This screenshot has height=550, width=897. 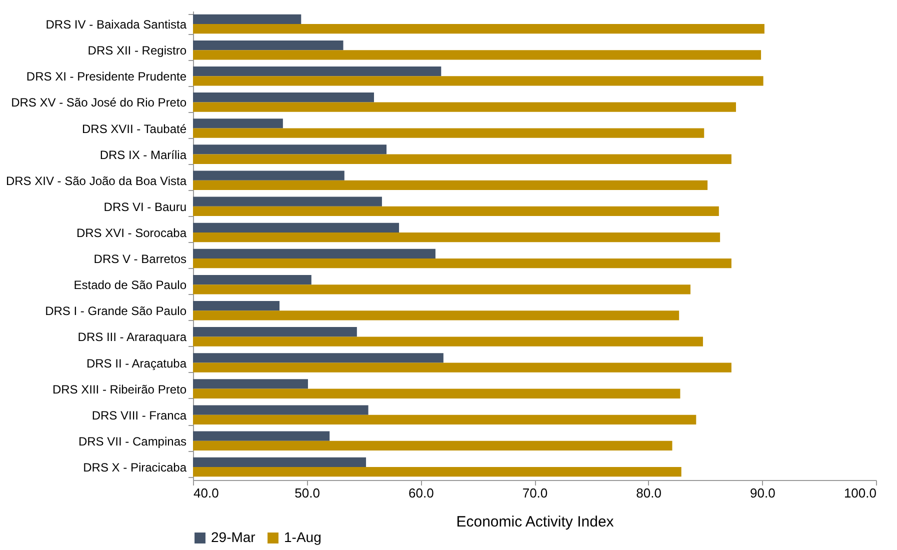 I want to click on y-tick-label: DRS II - Araçatuba, so click(x=136, y=363).